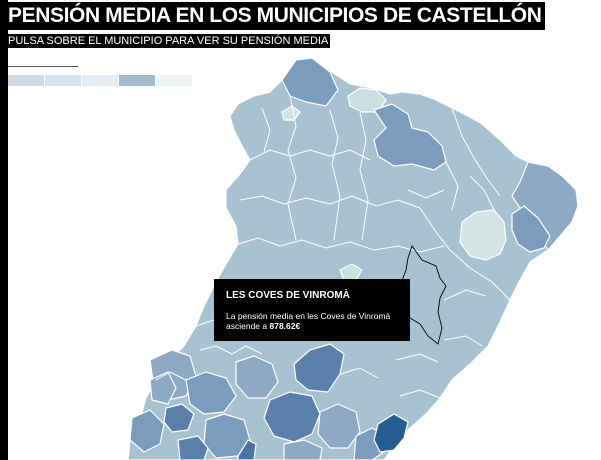 This screenshot has height=460, width=601. Describe the element at coordinates (288, 295) in the screenshot. I see `tooltip-title: LES COVES DE VINROMÀ` at that location.